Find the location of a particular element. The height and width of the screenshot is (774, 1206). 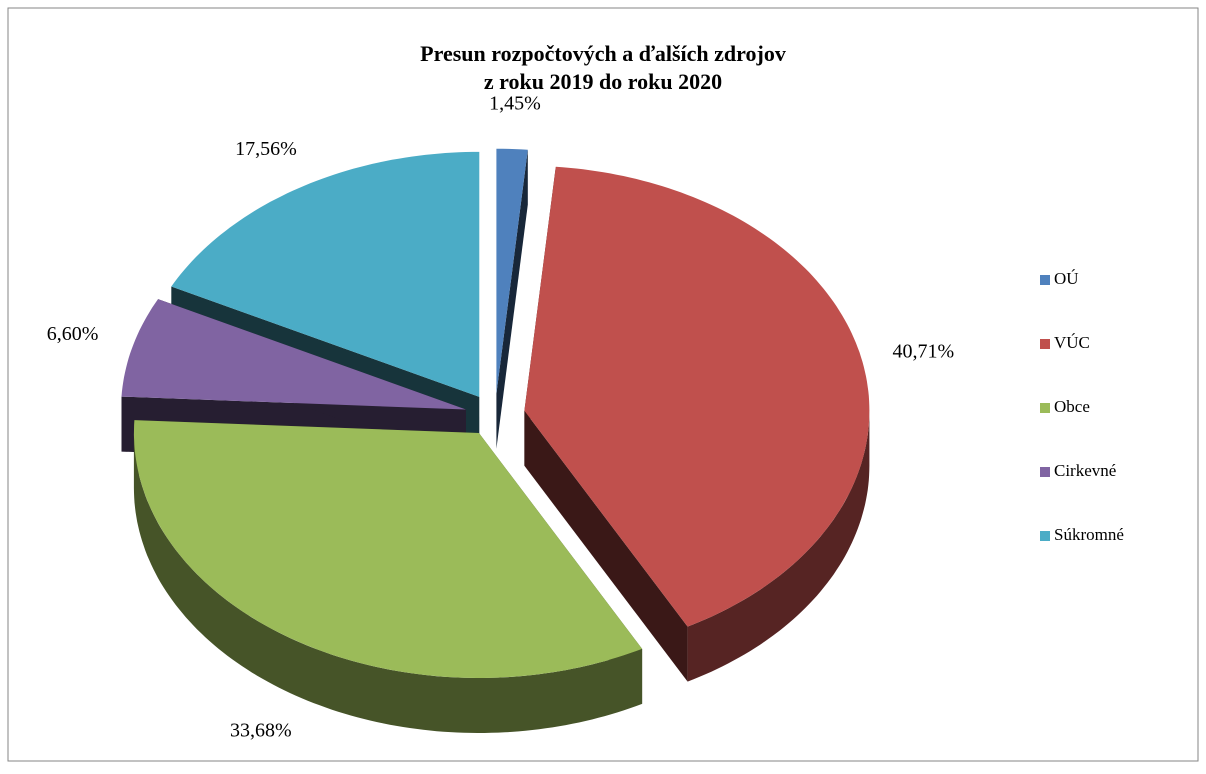

data-label: 6,60% is located at coordinates (73, 334).